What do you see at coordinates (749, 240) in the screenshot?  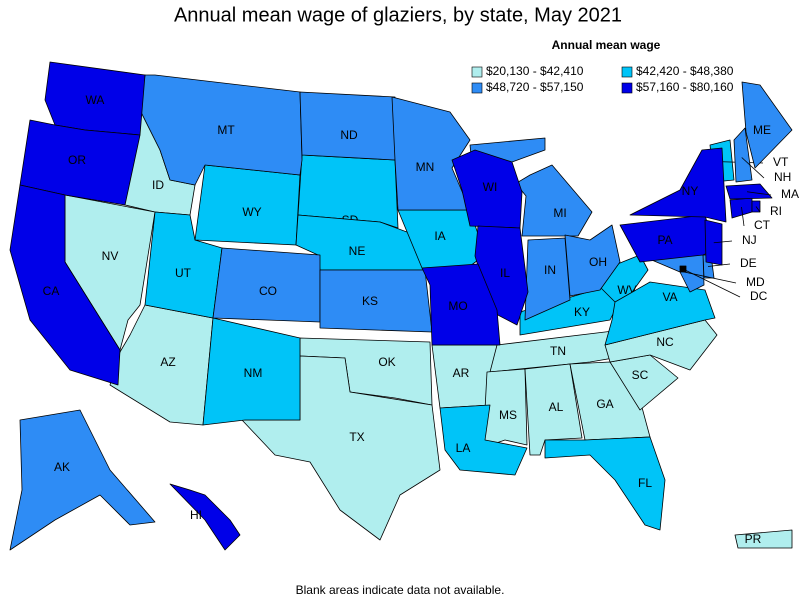 I see `state-label: NJ` at bounding box center [749, 240].